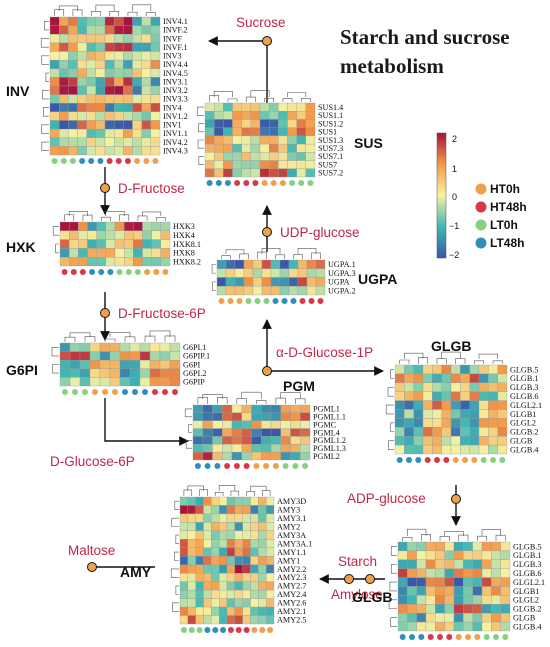  What do you see at coordinates (392, 586) in the screenshot?
I see `row-dendrogram` at bounding box center [392, 586].